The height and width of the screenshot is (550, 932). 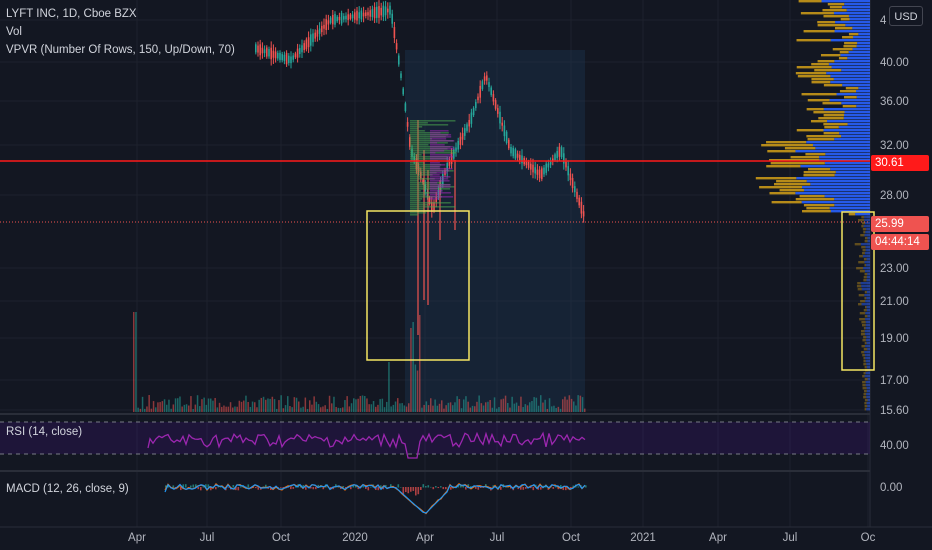 I want to click on macd-label: MACD (12, 26, close, 9), so click(x=67, y=489).